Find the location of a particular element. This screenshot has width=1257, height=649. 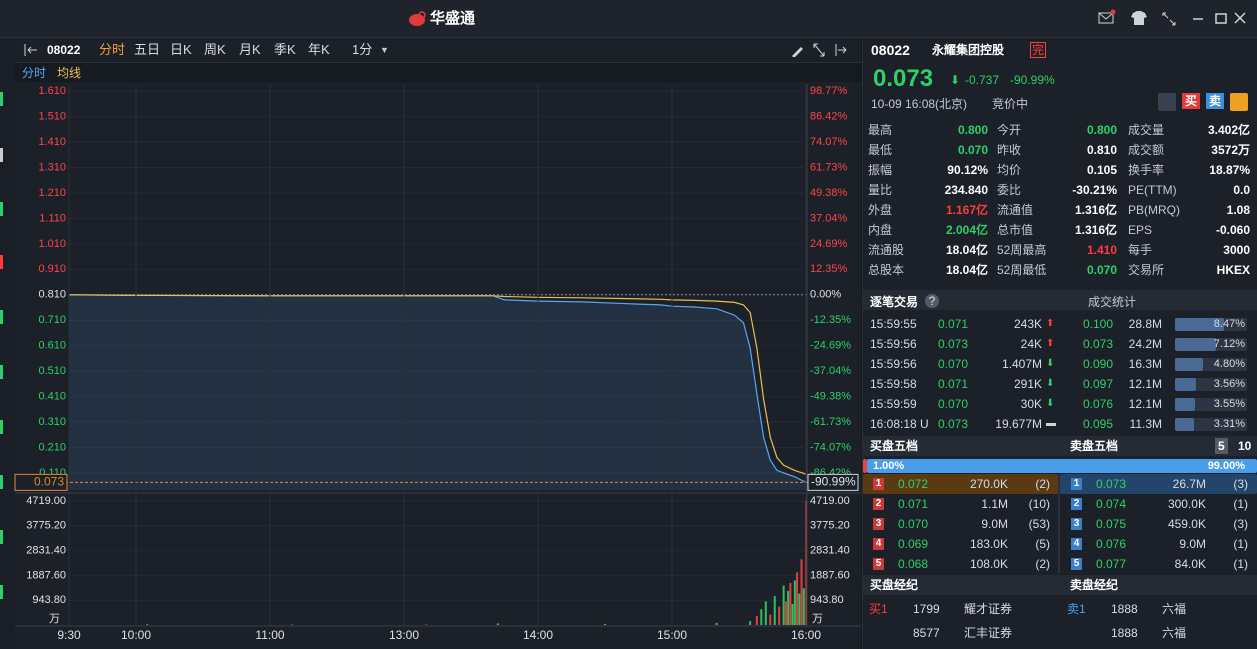

trade-volume: 1.407M is located at coordinates (1021, 364).